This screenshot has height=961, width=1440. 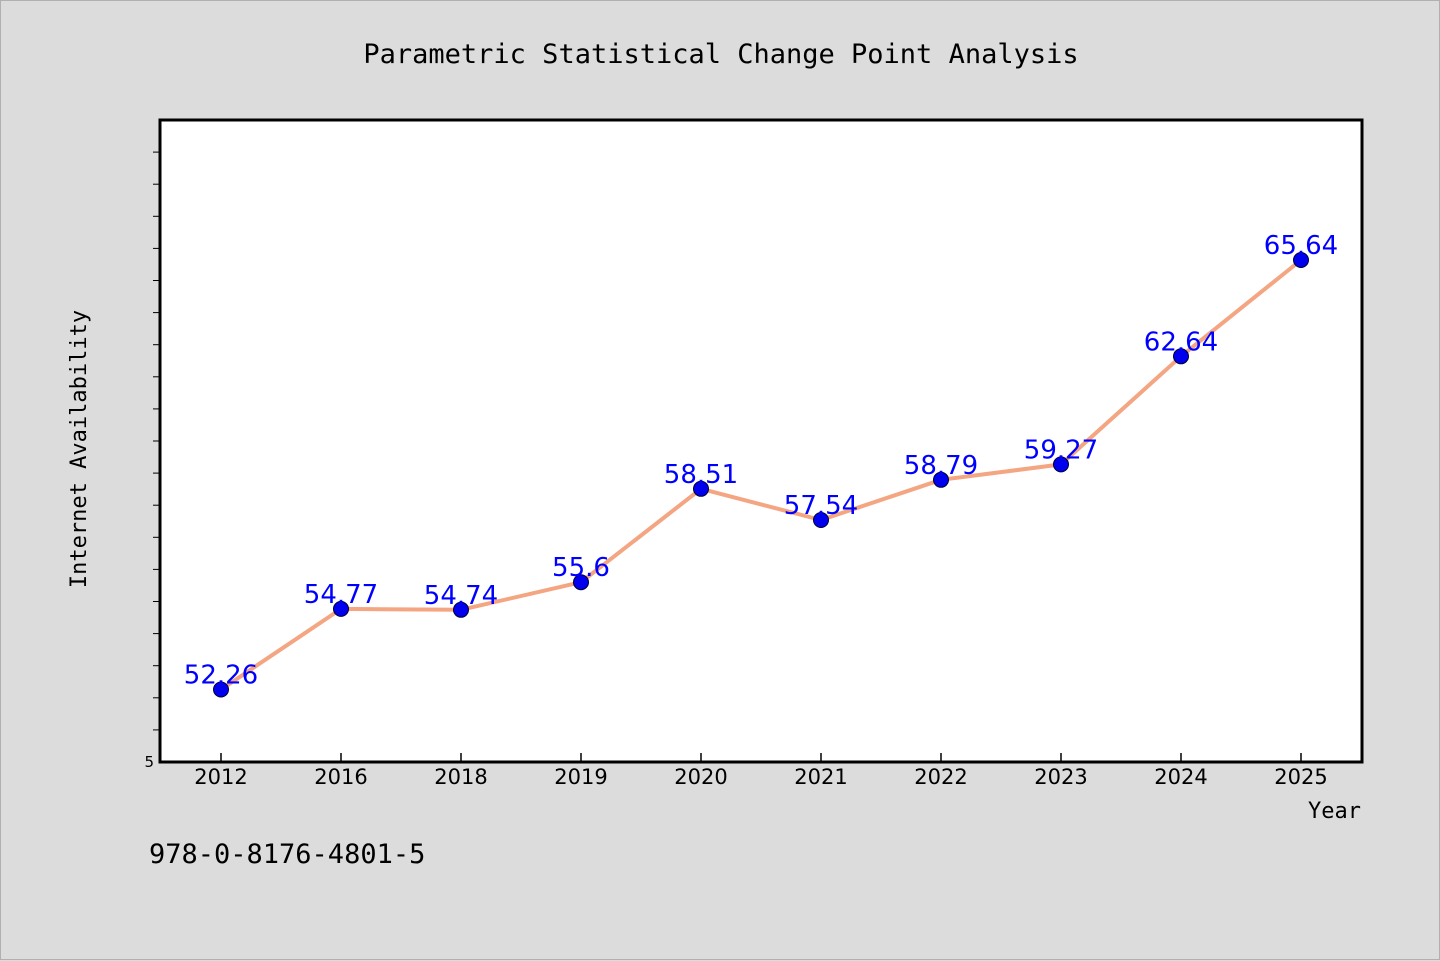 What do you see at coordinates (461, 596) in the screenshot?
I see `data-label: 54.74` at bounding box center [461, 596].